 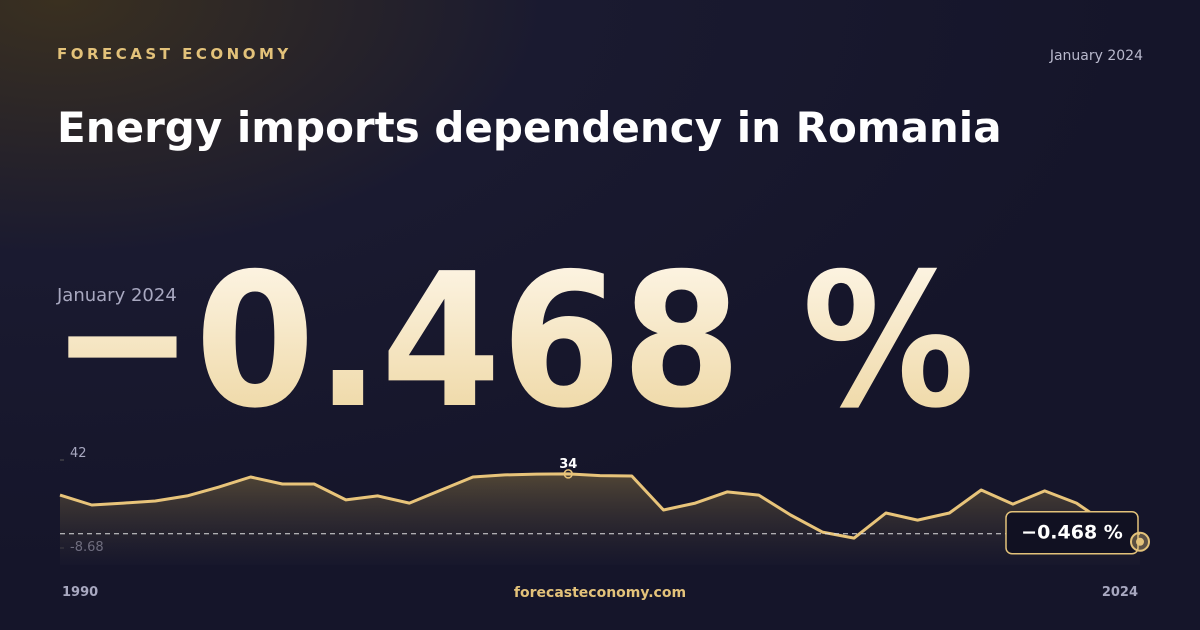 I want to click on title: Energy imports dependency in Romania, so click(x=529, y=127).